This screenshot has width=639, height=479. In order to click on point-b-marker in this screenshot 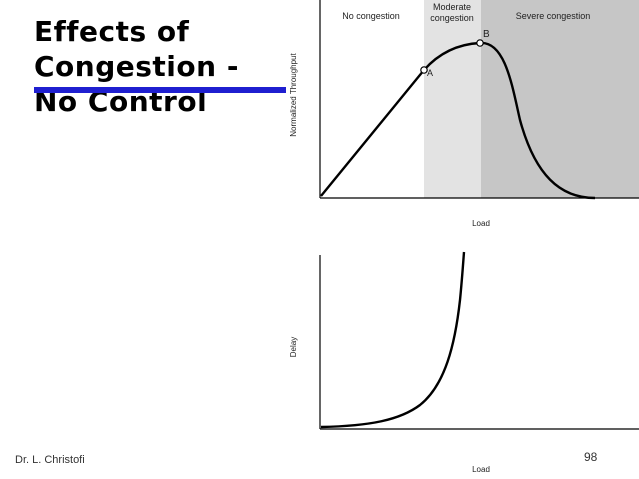, I will do `click(480, 43)`.